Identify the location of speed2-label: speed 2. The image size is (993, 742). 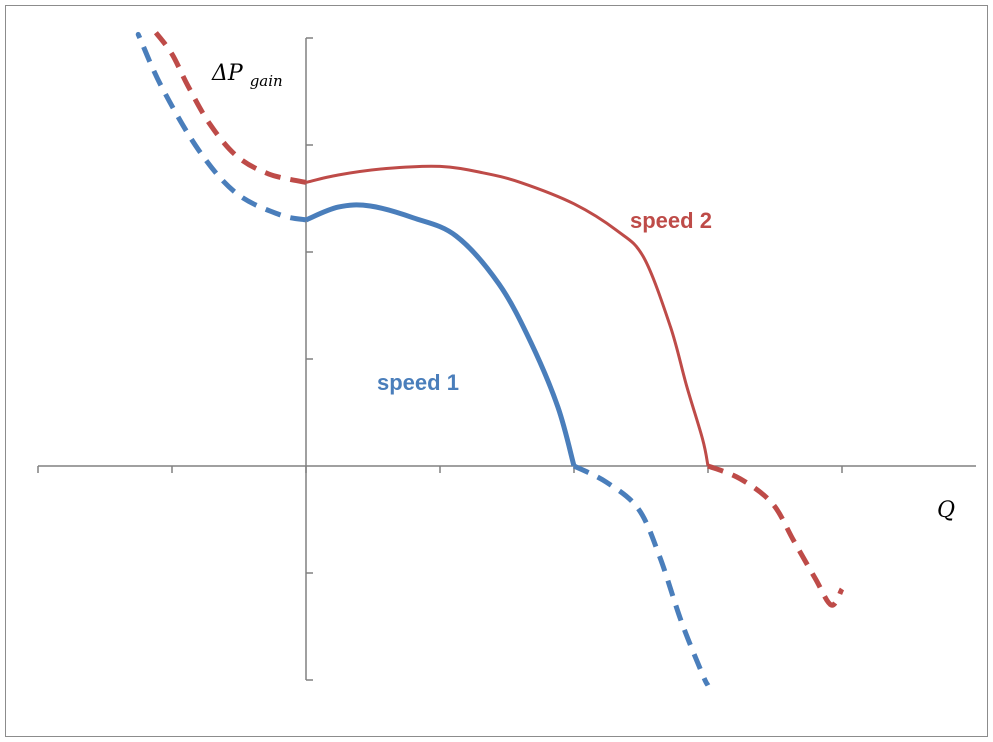
(671, 220).